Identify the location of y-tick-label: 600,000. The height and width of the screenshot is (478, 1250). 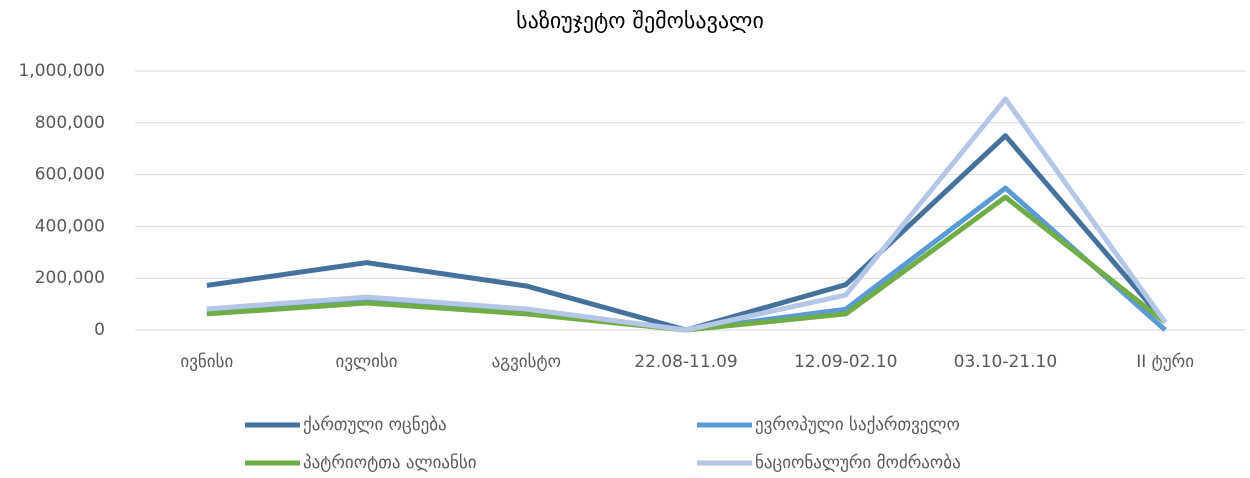
(70, 175).